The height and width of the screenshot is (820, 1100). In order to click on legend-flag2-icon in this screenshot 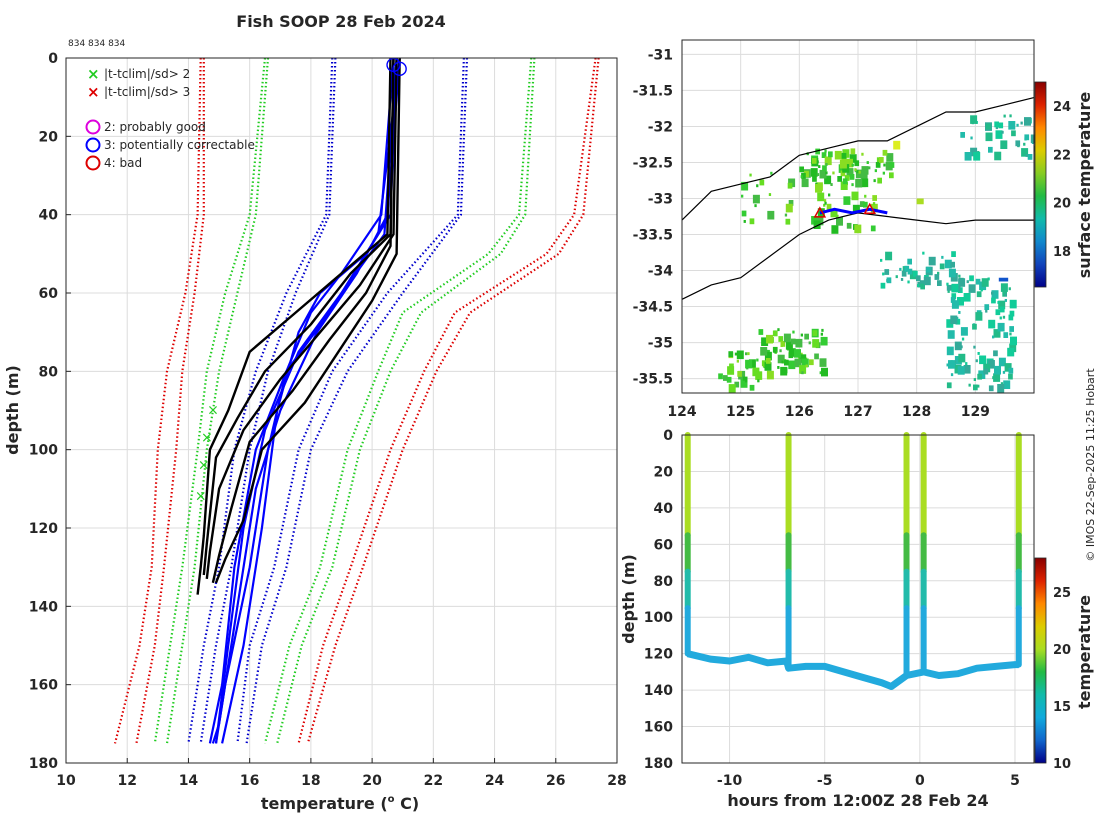, I will do `click(93, 127)`.